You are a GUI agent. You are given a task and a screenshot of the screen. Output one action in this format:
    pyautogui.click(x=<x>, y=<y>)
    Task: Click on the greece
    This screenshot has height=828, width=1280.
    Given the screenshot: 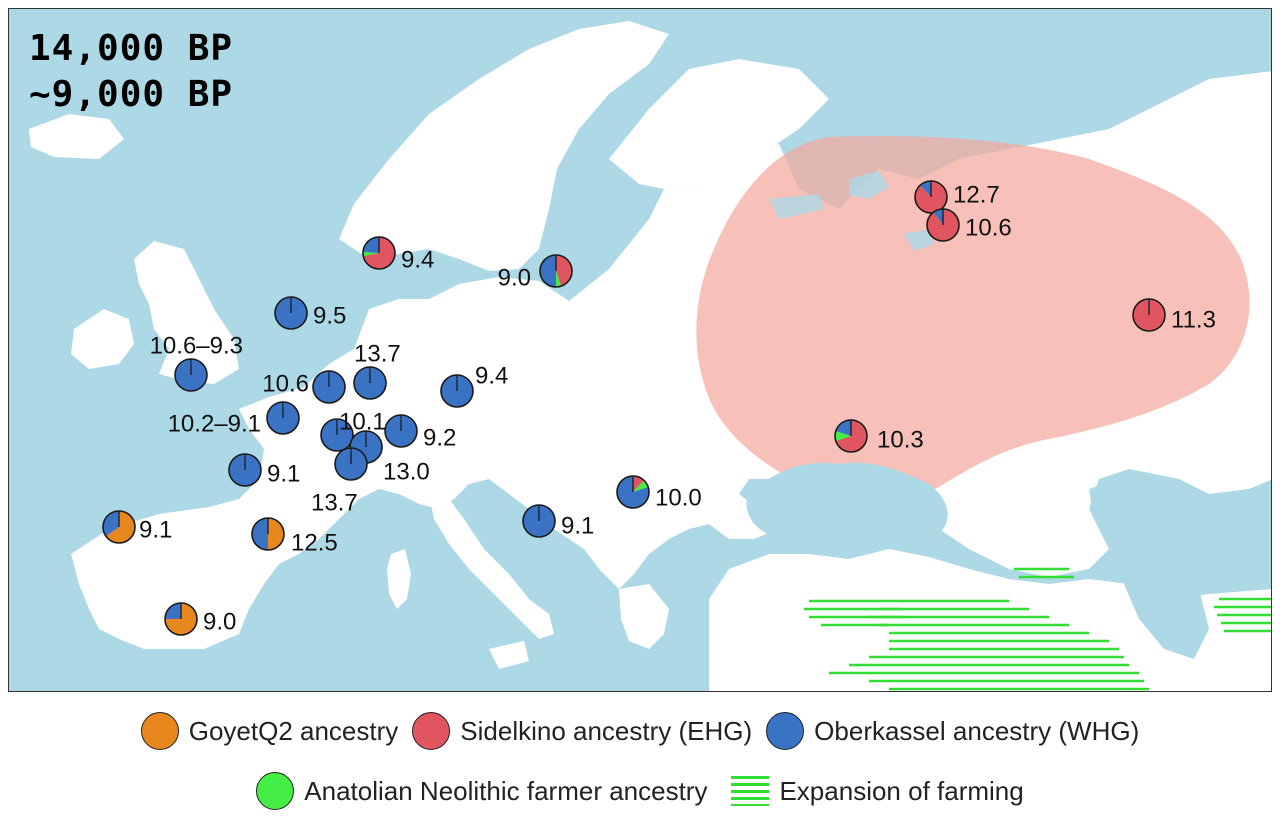 What is the action you would take?
    pyautogui.click(x=644, y=616)
    